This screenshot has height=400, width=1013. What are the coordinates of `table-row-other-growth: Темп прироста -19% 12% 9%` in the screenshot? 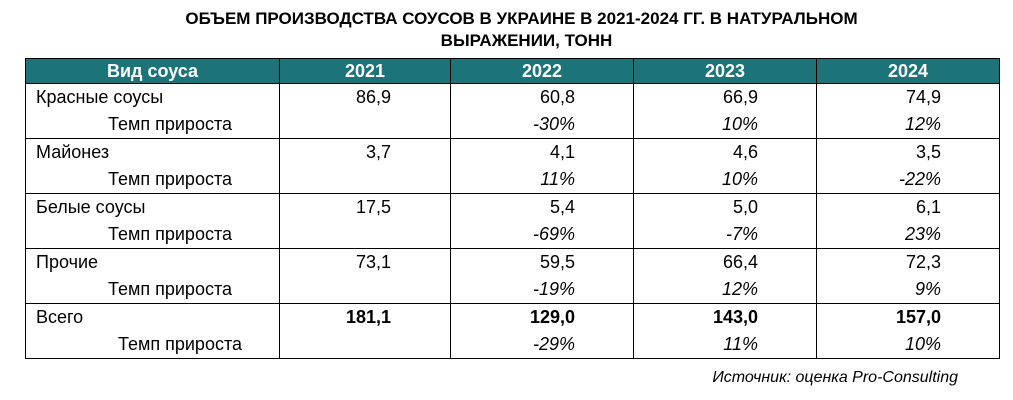 It's located at (512, 290).